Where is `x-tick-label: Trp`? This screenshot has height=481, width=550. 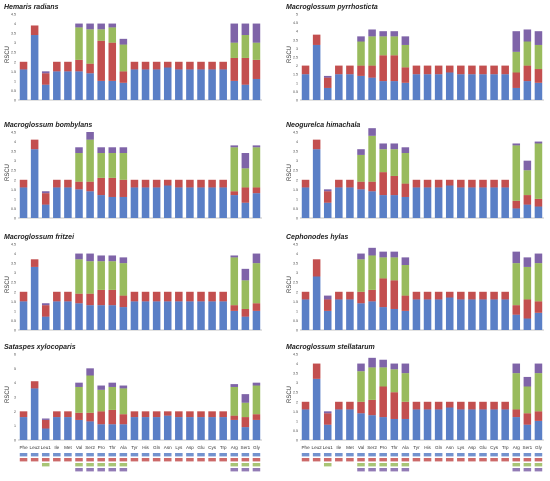 x-tick-label: Trp is located at coordinates (223, 447).